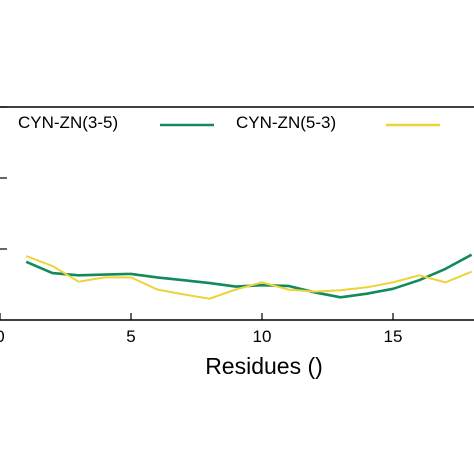 The height and width of the screenshot is (474, 474). I want to click on legend-label-1: CYN-ZN(3-5), so click(68, 122).